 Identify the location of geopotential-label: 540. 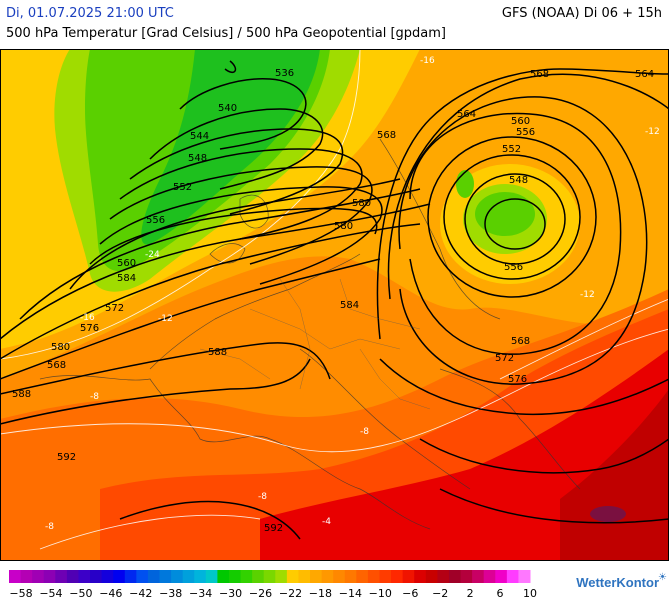
(227, 108).